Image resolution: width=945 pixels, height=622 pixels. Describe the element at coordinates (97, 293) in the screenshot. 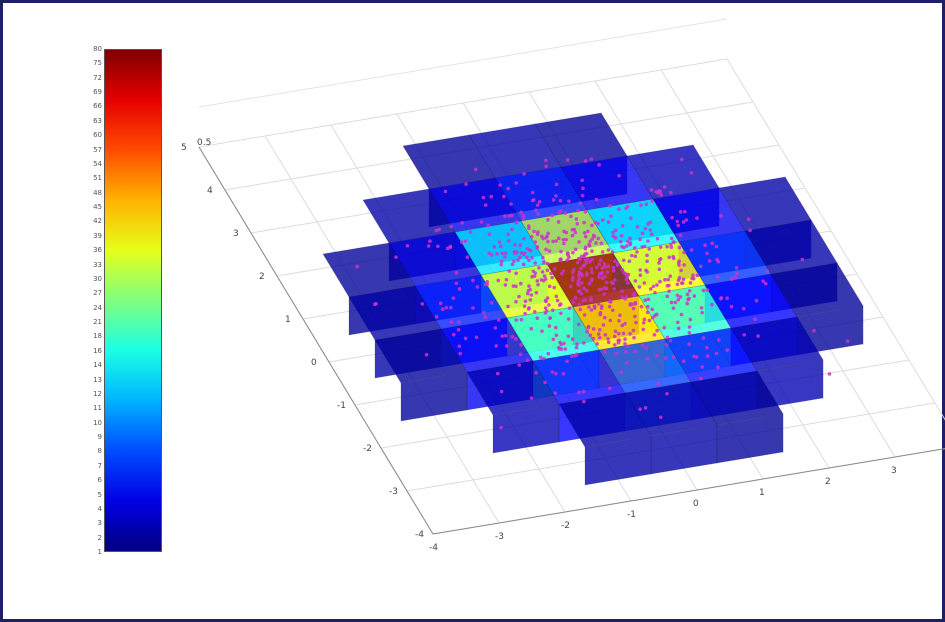

I see `colorbar-tick: 27` at that location.